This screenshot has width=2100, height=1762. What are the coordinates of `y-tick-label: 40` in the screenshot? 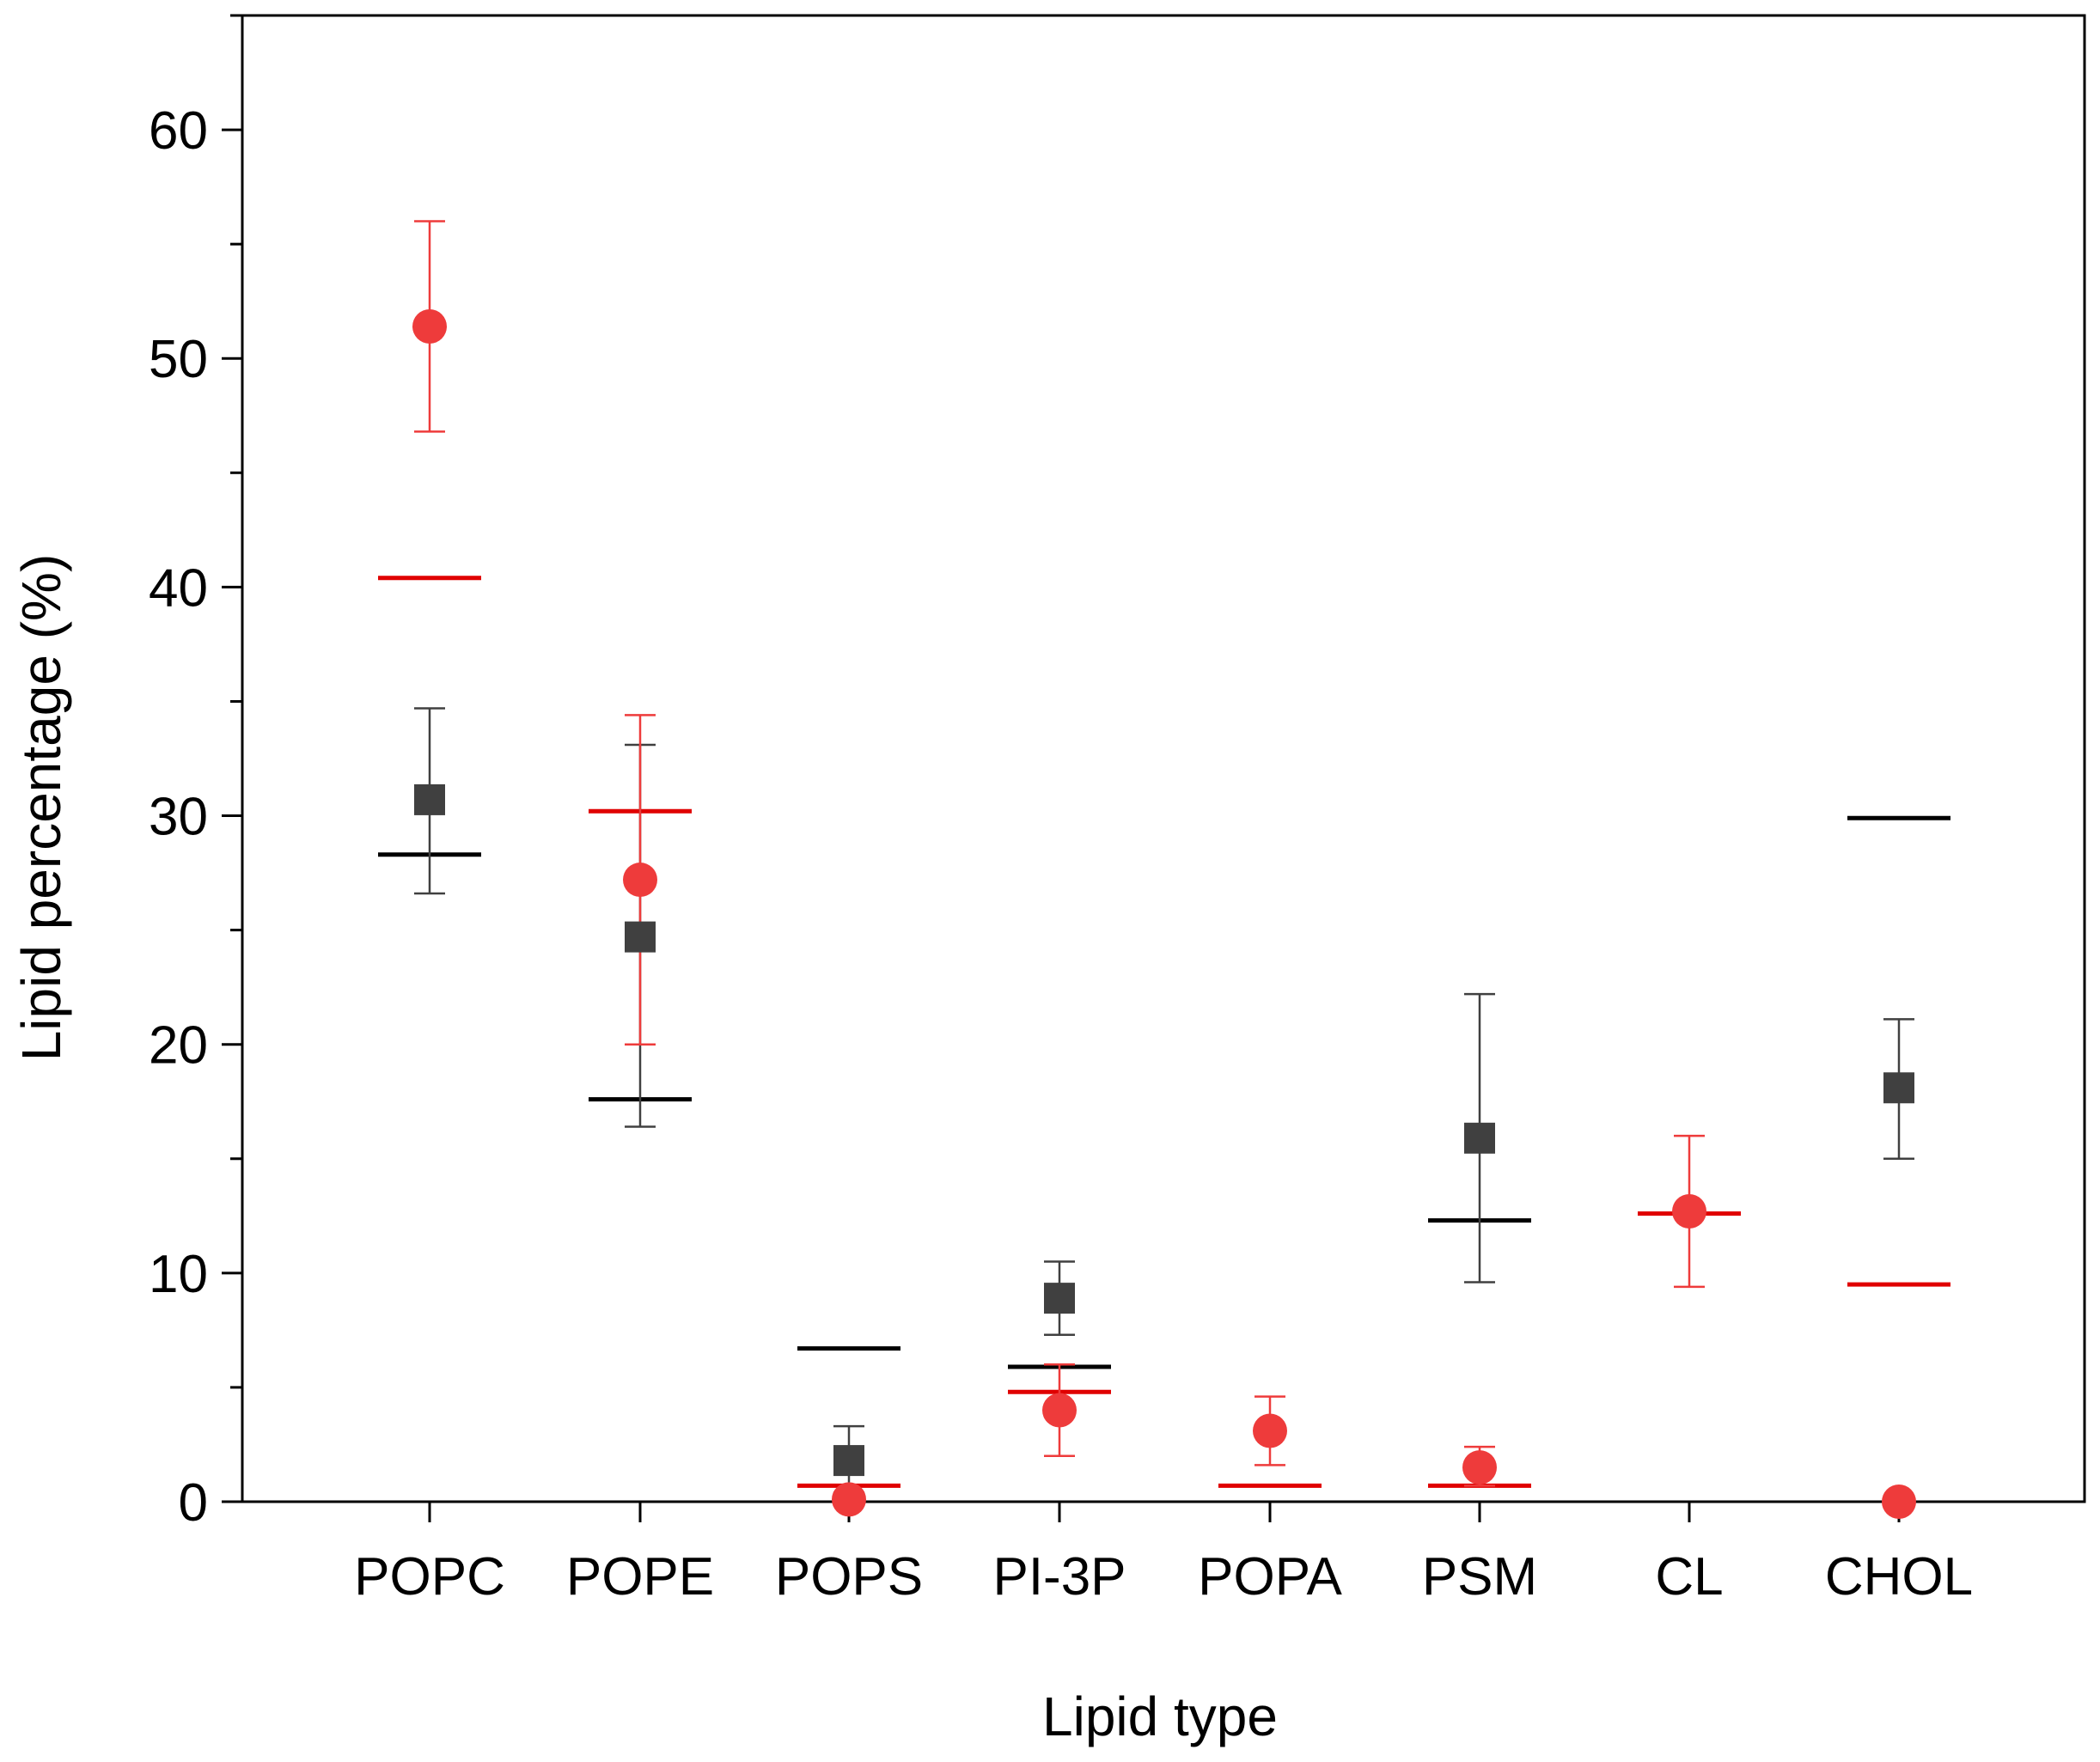 It's located at (178, 588).